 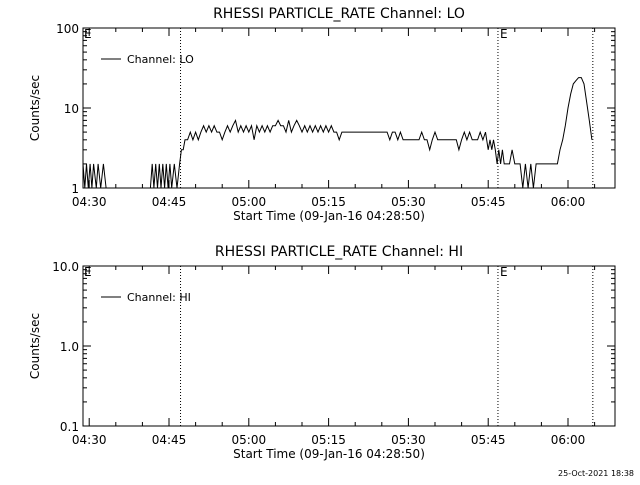 I want to click on legend-label: Channel: HI, so click(x=159, y=297).